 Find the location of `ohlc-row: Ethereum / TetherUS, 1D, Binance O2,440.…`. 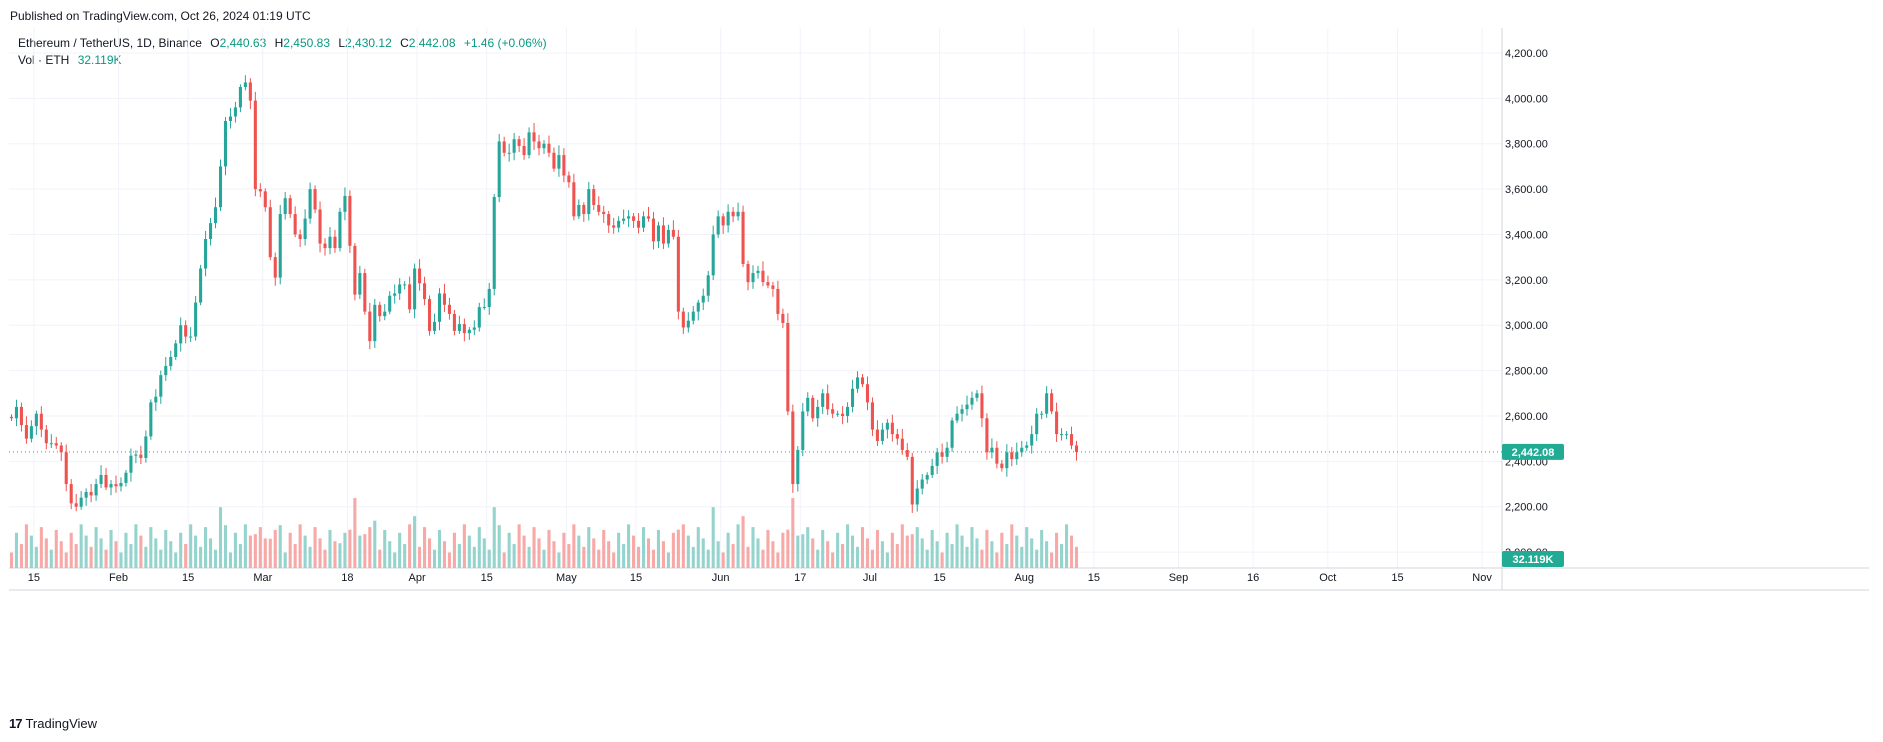

ohlc-row: Ethereum / TetherUS, 1D, Binance O2,440.… is located at coordinates (282, 43).